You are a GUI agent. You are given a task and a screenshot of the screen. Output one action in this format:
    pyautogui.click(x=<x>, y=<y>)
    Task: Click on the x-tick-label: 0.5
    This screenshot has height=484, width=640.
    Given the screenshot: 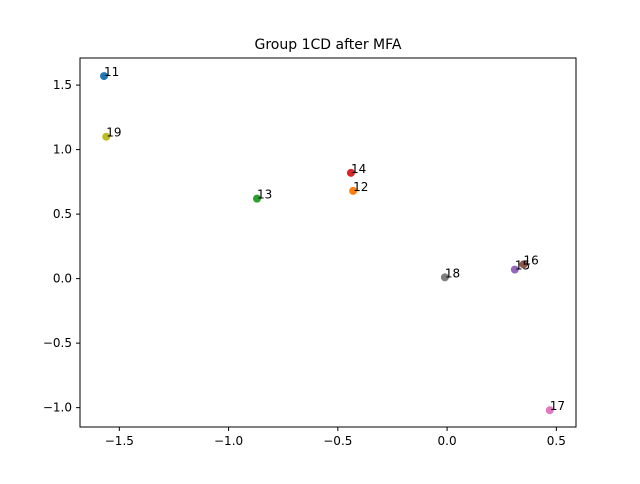 What is the action you would take?
    pyautogui.click(x=556, y=441)
    